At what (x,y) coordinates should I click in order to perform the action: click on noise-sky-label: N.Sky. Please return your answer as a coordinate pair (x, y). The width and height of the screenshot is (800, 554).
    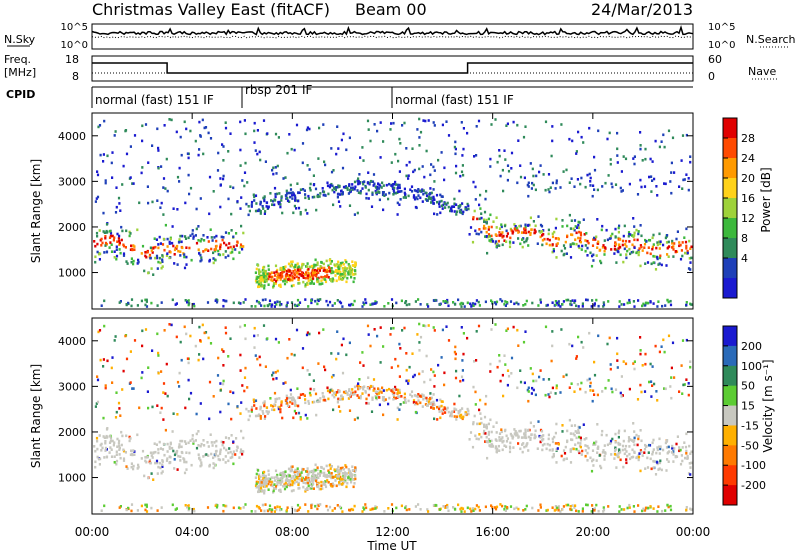
    Looking at the image, I should click on (20, 39).